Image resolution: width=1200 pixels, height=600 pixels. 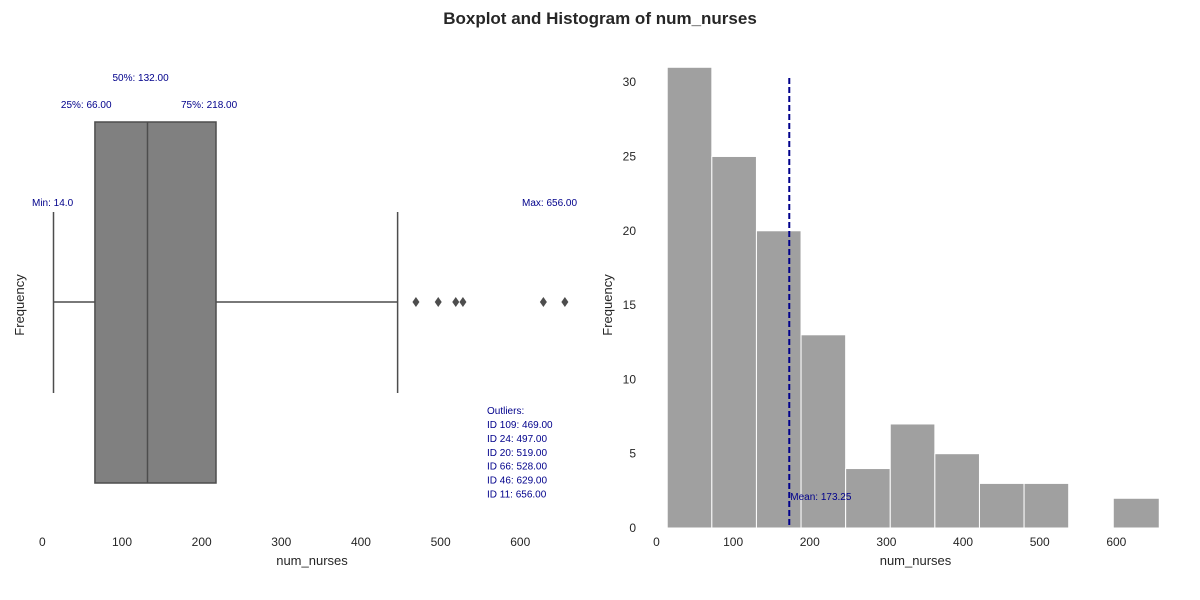 What do you see at coordinates (86, 105) in the screenshot?
I see `q1-label: 25%: 66.00` at bounding box center [86, 105].